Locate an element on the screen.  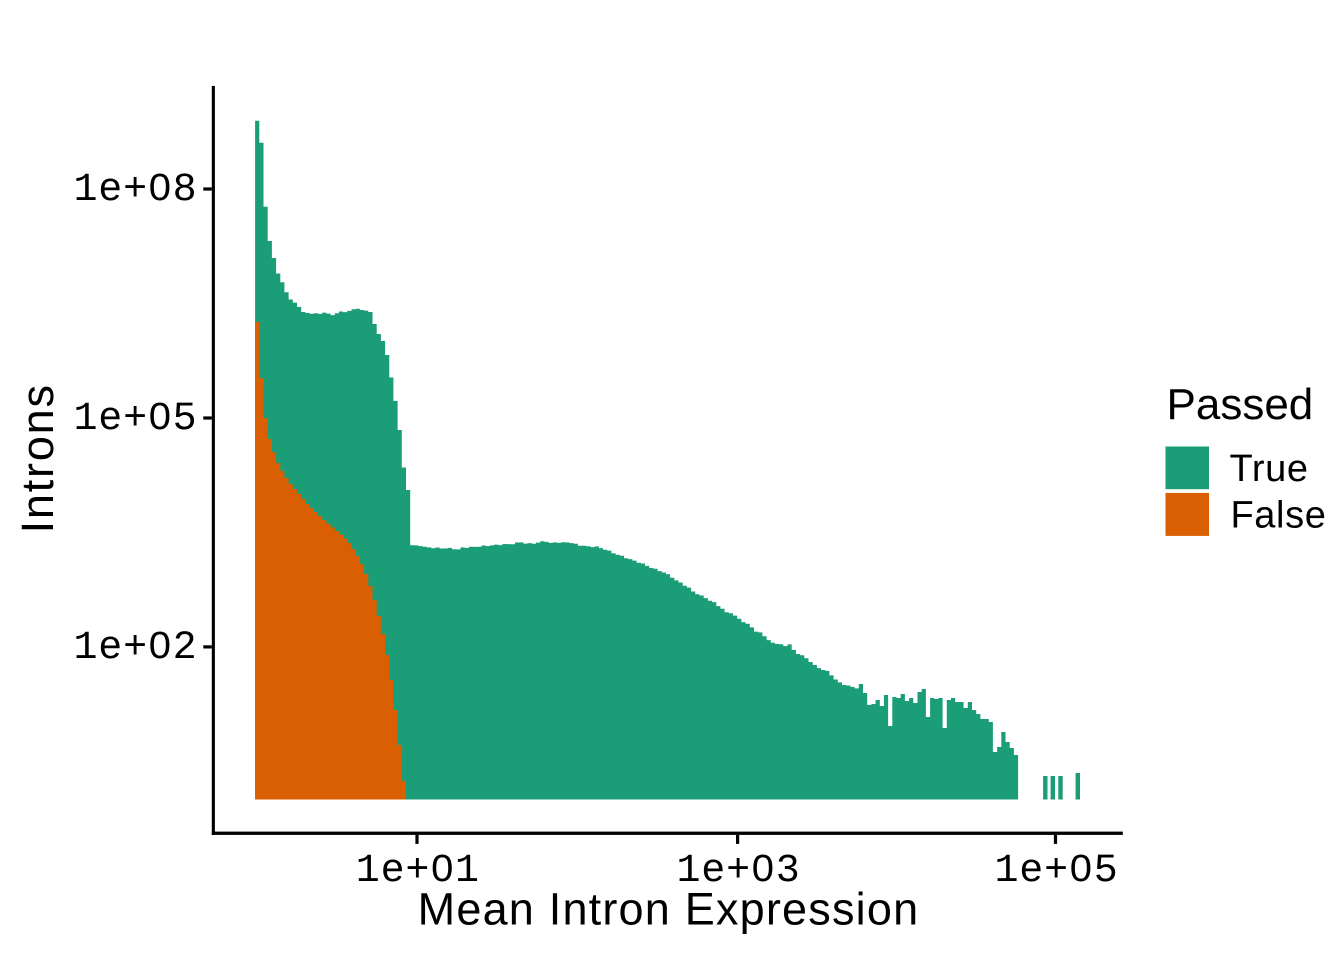
svg-text: Passed is located at coordinates (1240, 404).